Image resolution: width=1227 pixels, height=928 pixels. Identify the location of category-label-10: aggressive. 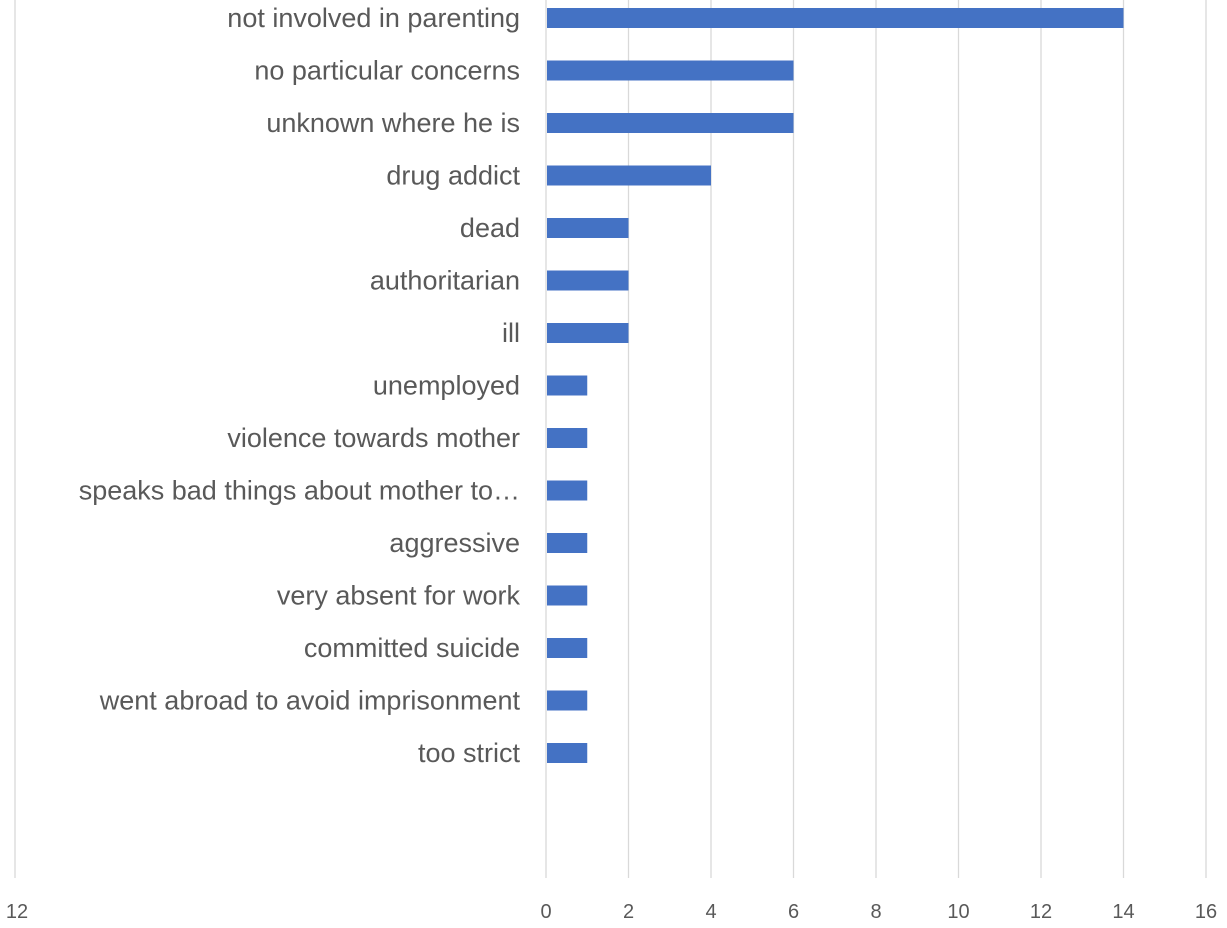
(454, 543).